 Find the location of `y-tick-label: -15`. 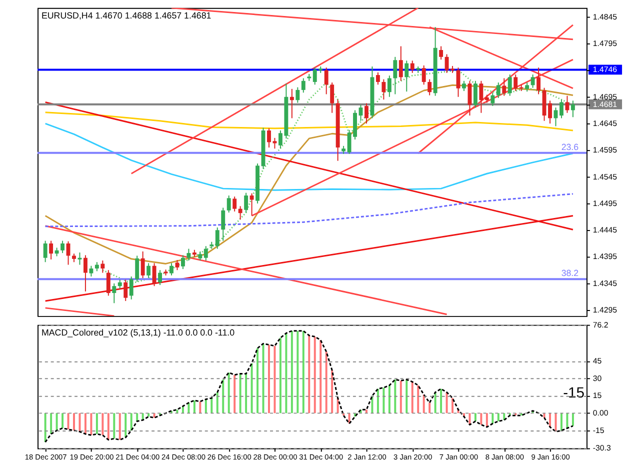

y-tick-label: -15 is located at coordinates (598, 430).